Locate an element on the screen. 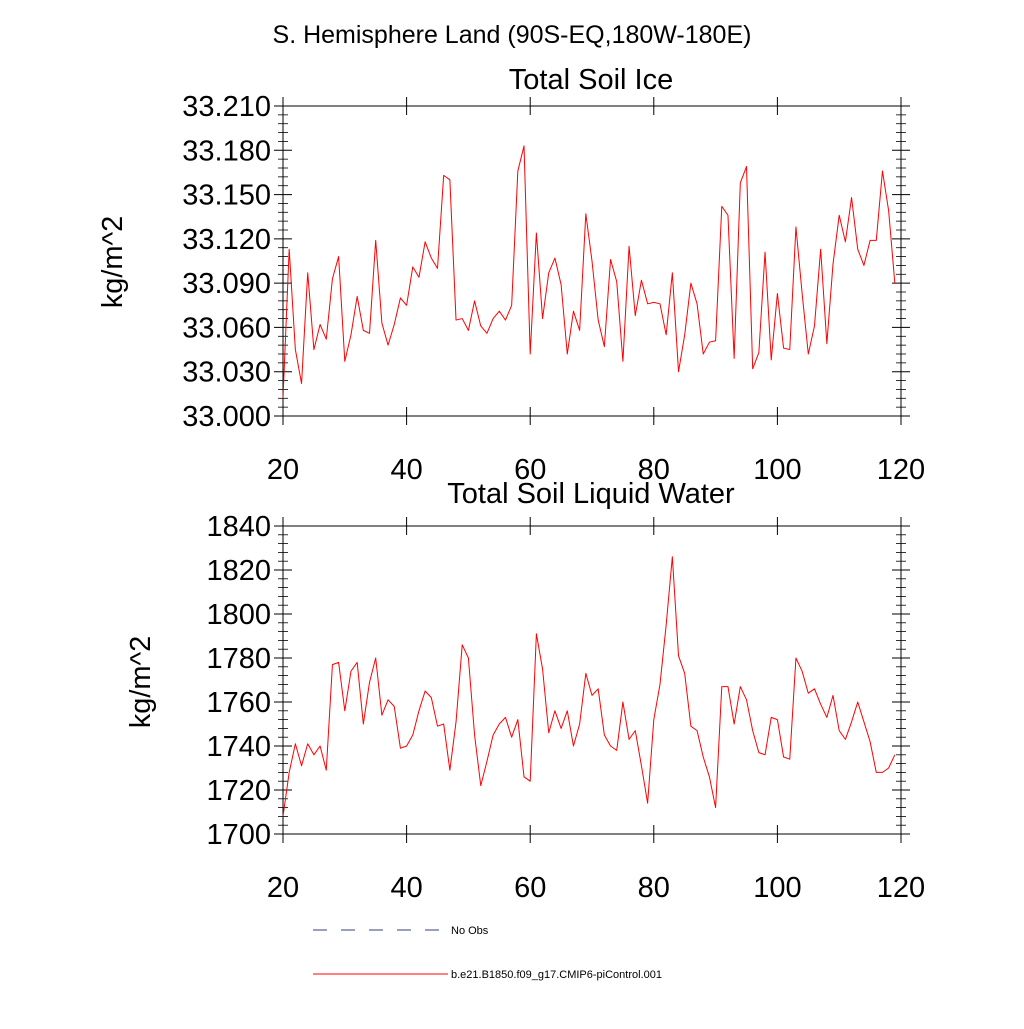  y-tick-label: 33.030 is located at coordinates (226, 373).